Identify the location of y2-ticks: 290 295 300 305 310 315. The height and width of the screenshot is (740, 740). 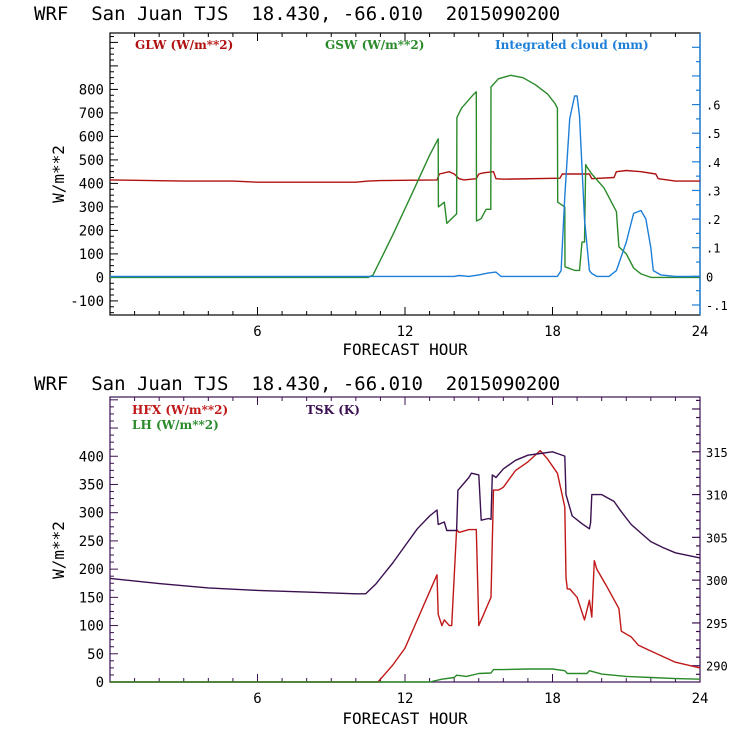
(710, 537).